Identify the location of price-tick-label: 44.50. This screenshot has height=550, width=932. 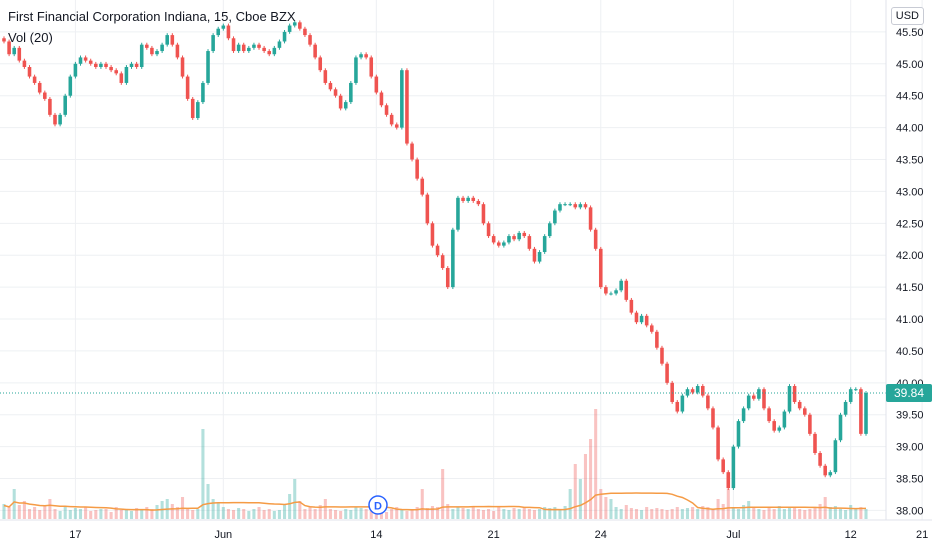
(910, 97).